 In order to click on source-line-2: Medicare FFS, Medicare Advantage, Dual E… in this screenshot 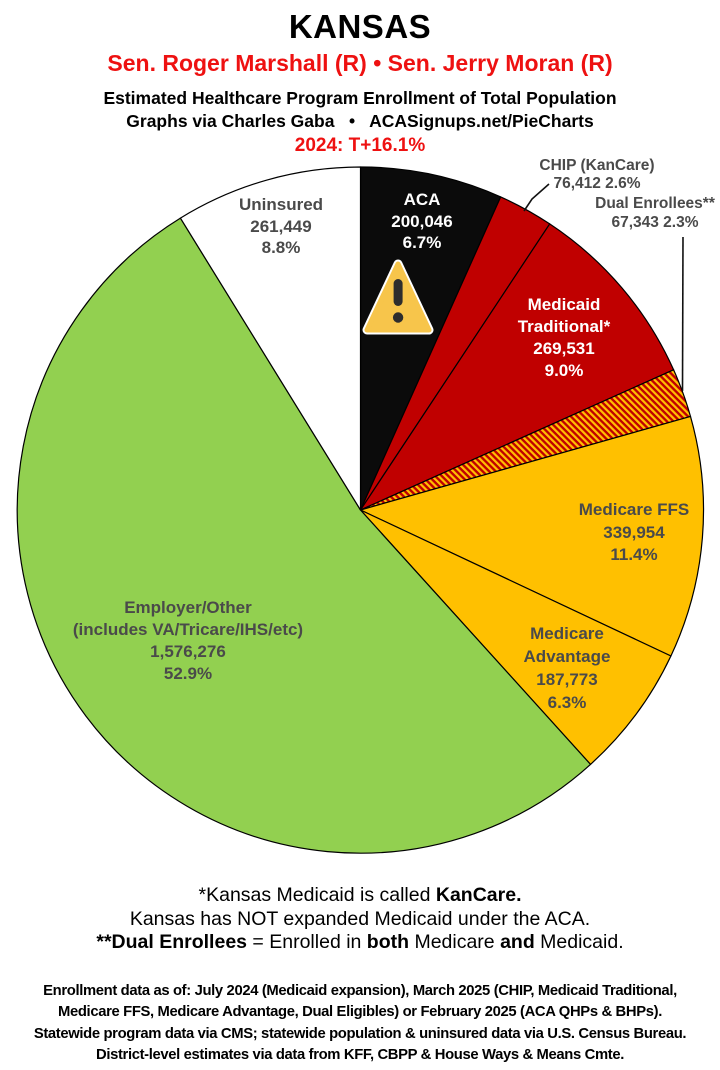, I will do `click(360, 1012)`.